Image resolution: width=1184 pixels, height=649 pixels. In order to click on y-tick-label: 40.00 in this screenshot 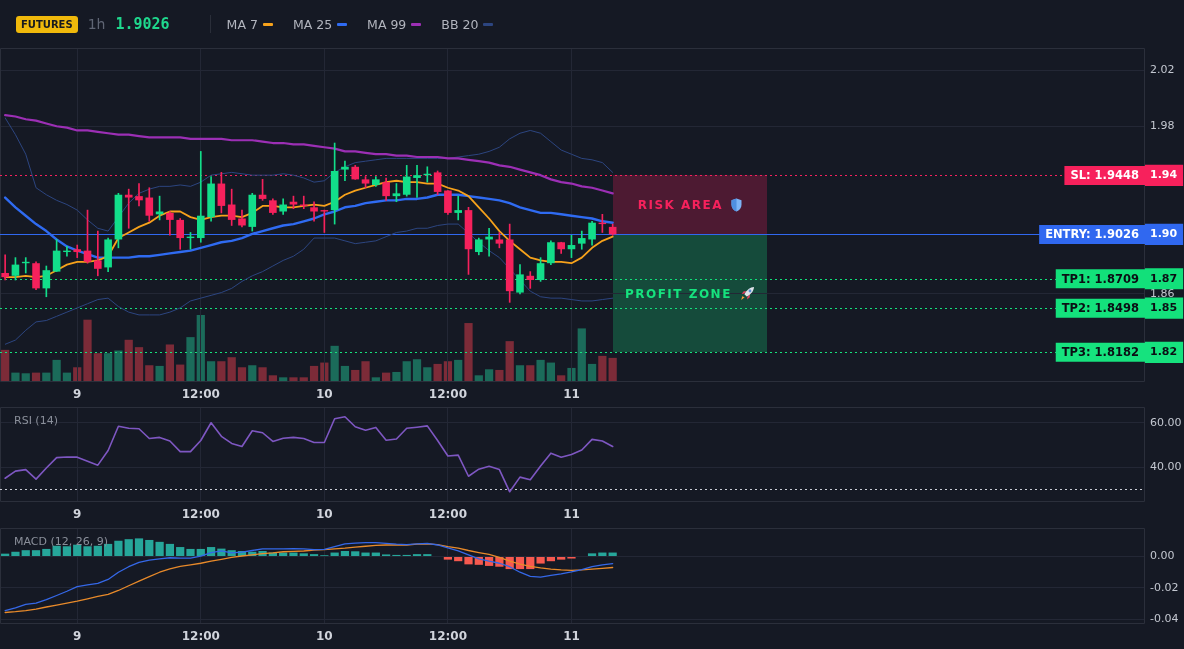, I will do `click(1166, 467)`.